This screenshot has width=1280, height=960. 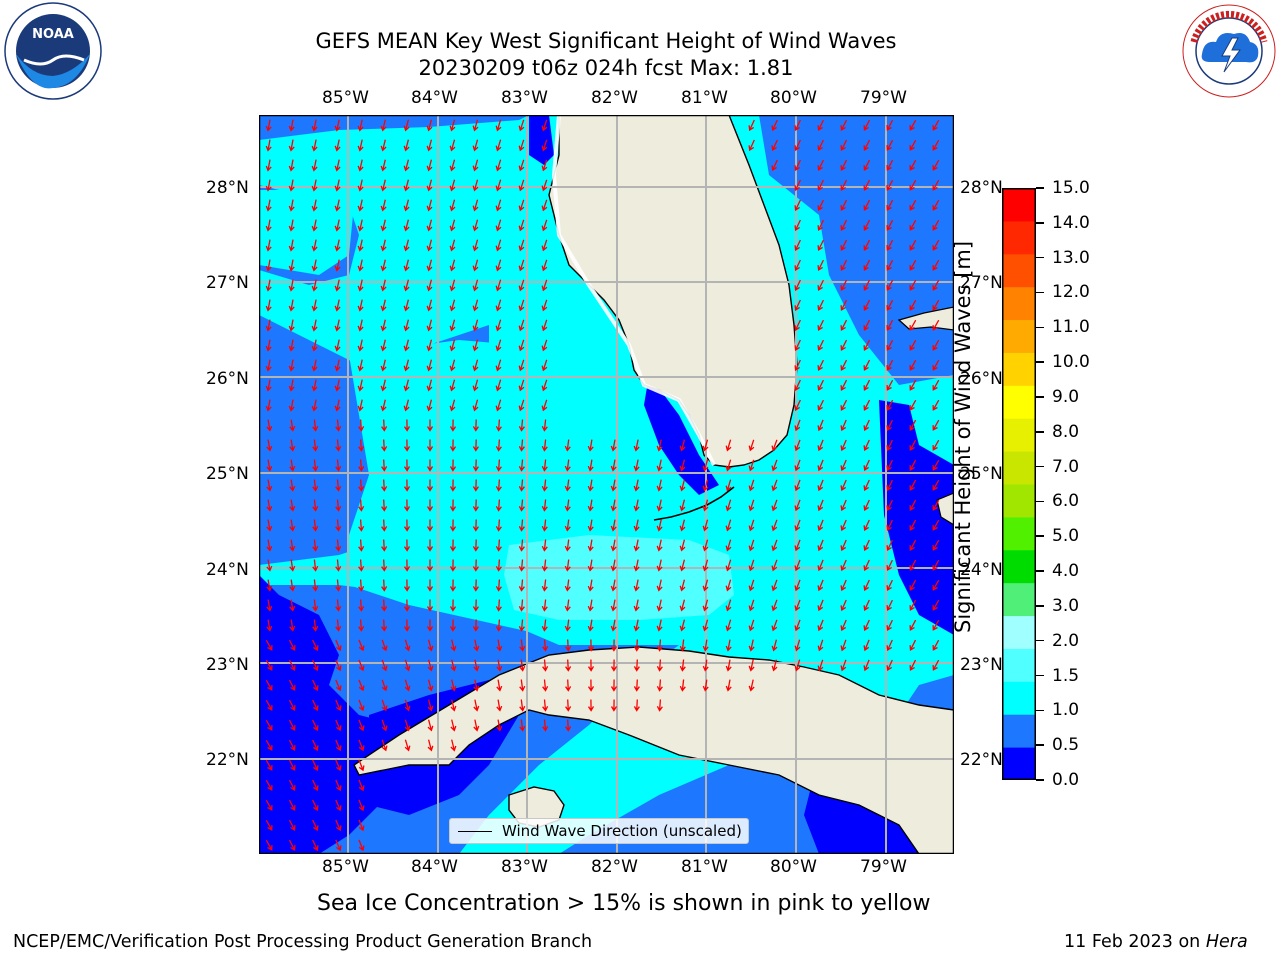 What do you see at coordinates (53, 51) in the screenshot?
I see `noaa-logo: NOAA` at bounding box center [53, 51].